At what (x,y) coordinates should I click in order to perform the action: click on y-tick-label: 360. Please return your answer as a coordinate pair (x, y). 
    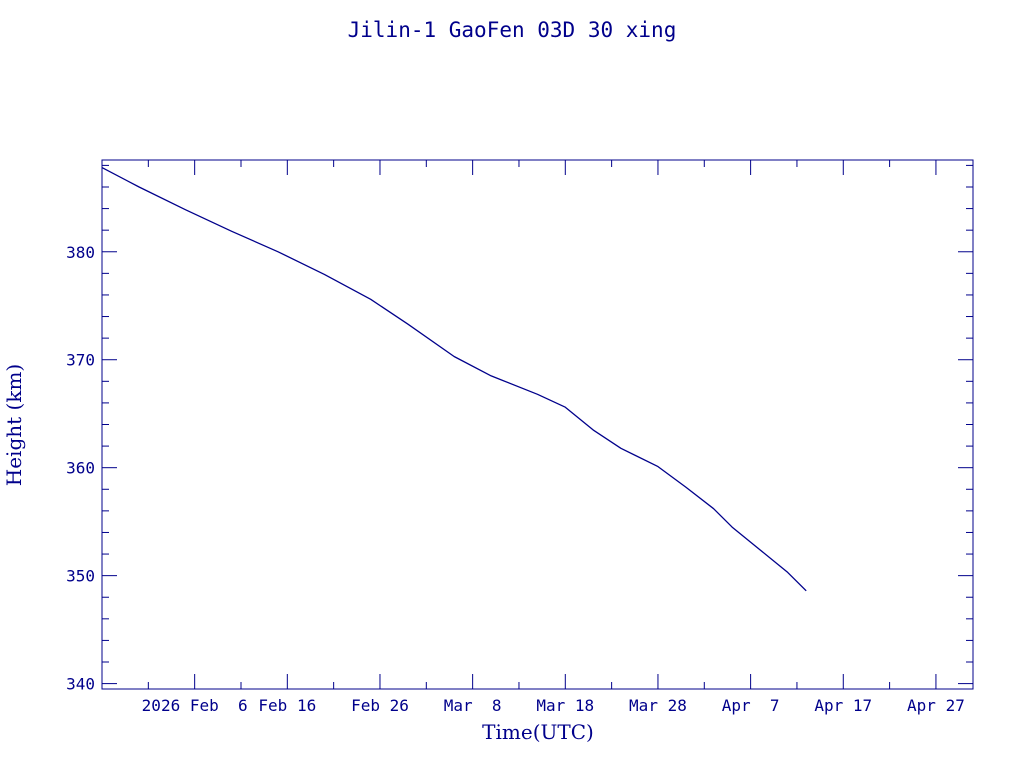
    Looking at the image, I should click on (80, 468).